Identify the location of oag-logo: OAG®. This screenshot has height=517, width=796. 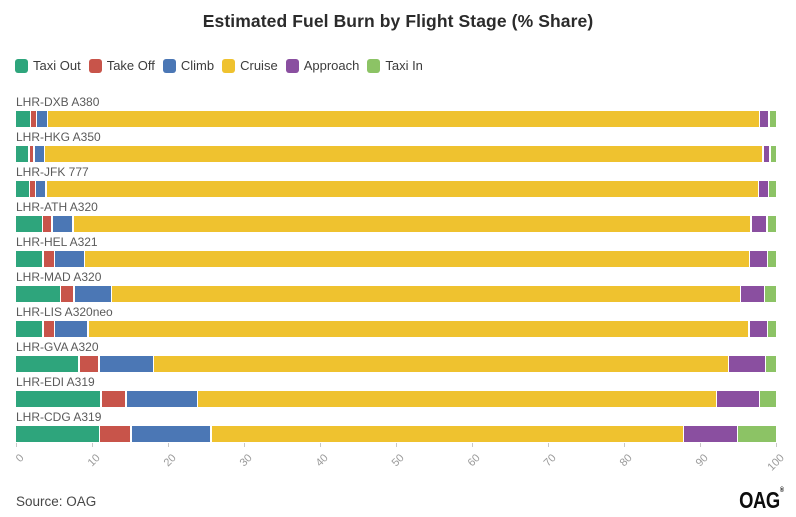
(762, 500).